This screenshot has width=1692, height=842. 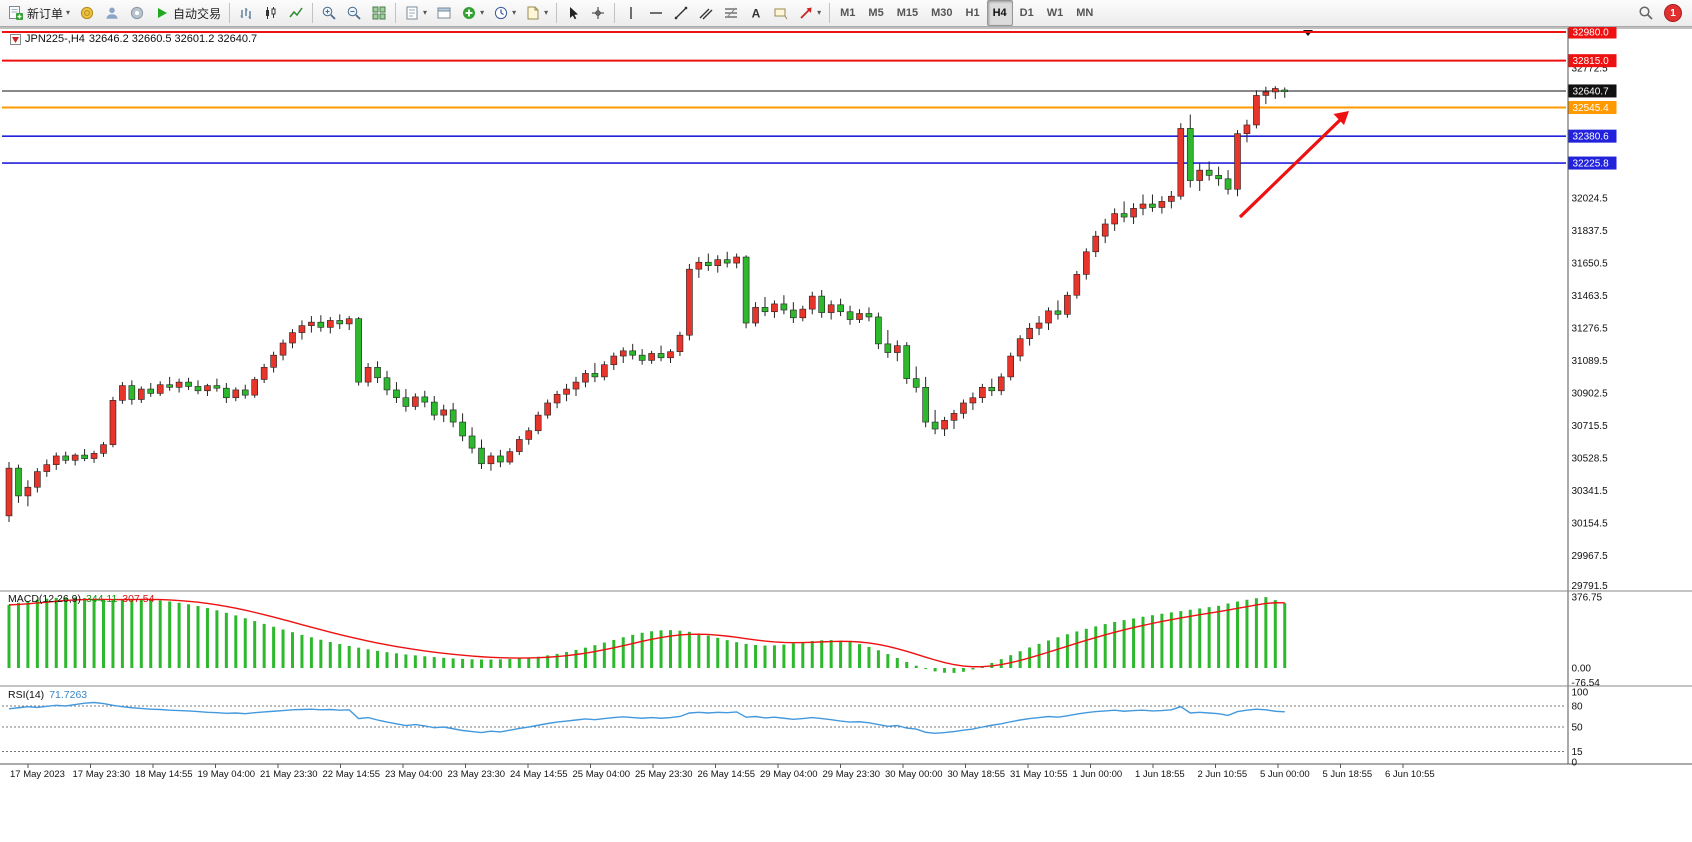 I want to click on horizontal-line-button, so click(x=656, y=13).